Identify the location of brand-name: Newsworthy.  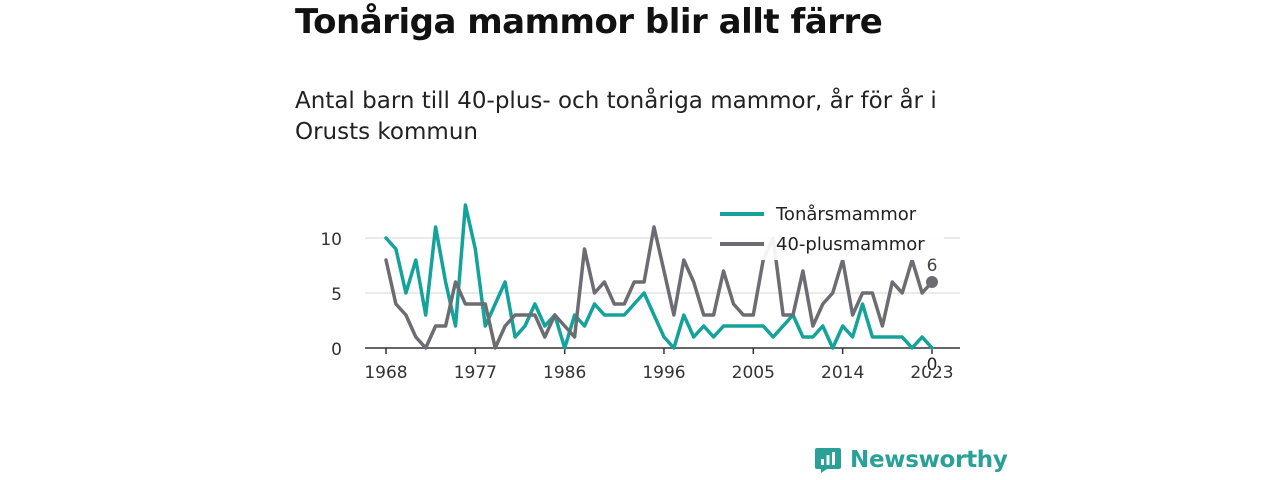
(929, 460).